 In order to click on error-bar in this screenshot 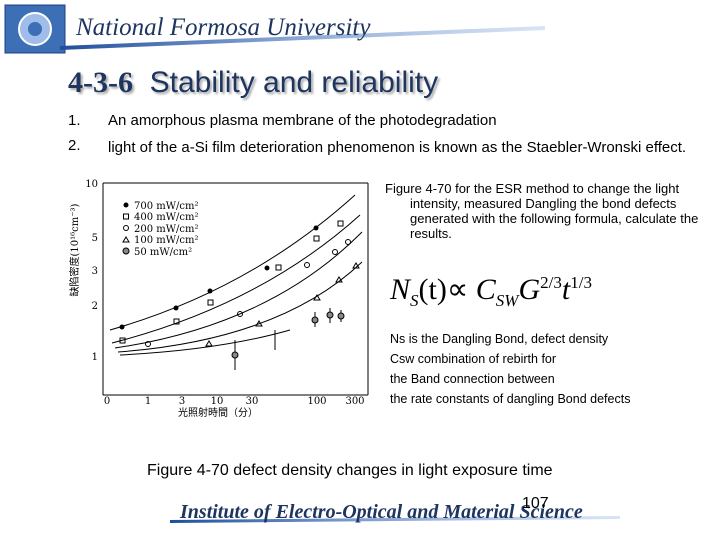, I will do `click(288, 339)`.